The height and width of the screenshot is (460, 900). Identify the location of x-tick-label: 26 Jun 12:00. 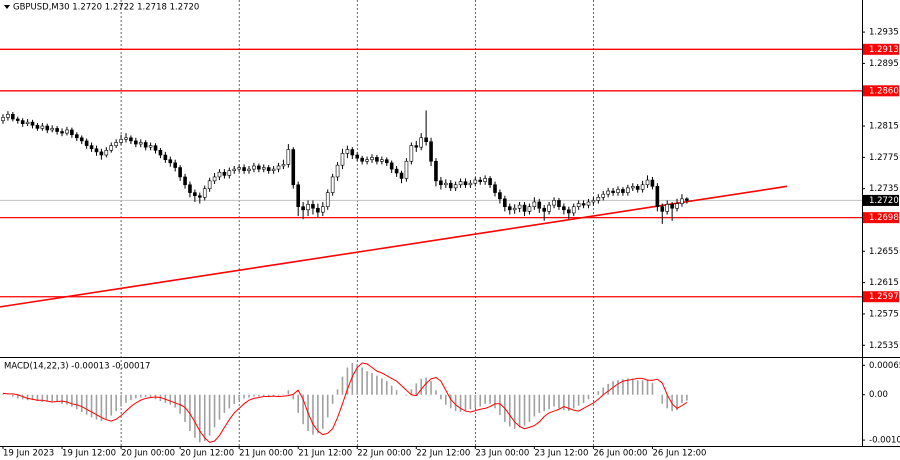
(679, 454).